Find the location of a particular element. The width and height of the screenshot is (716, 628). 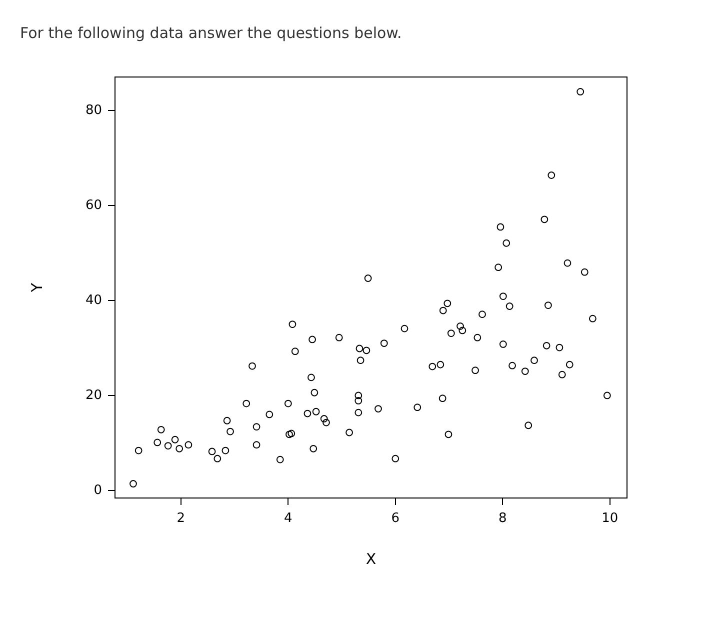

x-tick-label: 4 is located at coordinates (288, 518).